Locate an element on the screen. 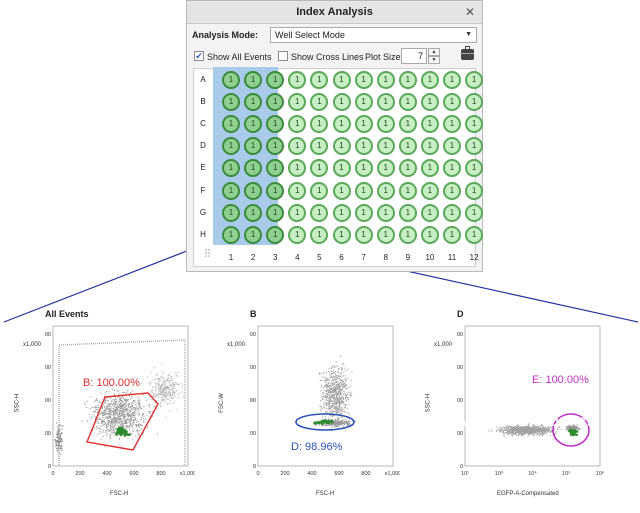  well-g6: 1 is located at coordinates (341, 212).